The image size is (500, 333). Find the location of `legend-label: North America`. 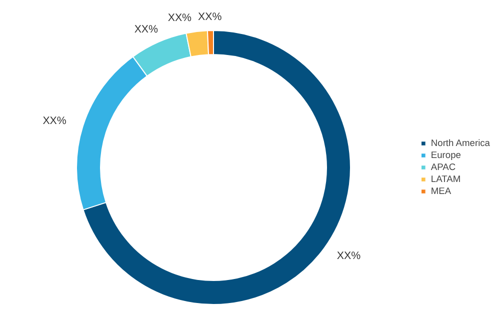

legend-label: North America is located at coordinates (460, 143).